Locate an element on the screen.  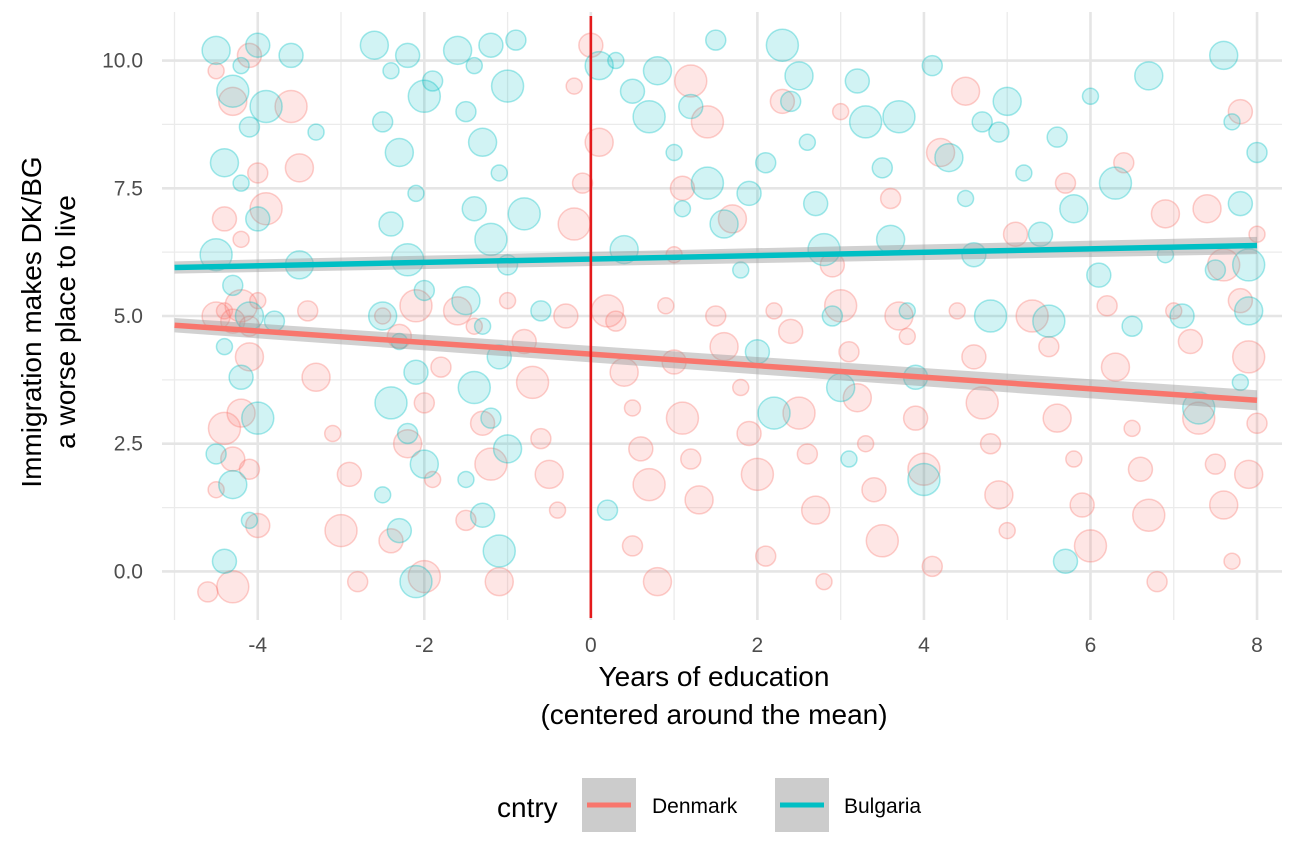
y-tick-label: 0.0 is located at coordinates (128, 571).